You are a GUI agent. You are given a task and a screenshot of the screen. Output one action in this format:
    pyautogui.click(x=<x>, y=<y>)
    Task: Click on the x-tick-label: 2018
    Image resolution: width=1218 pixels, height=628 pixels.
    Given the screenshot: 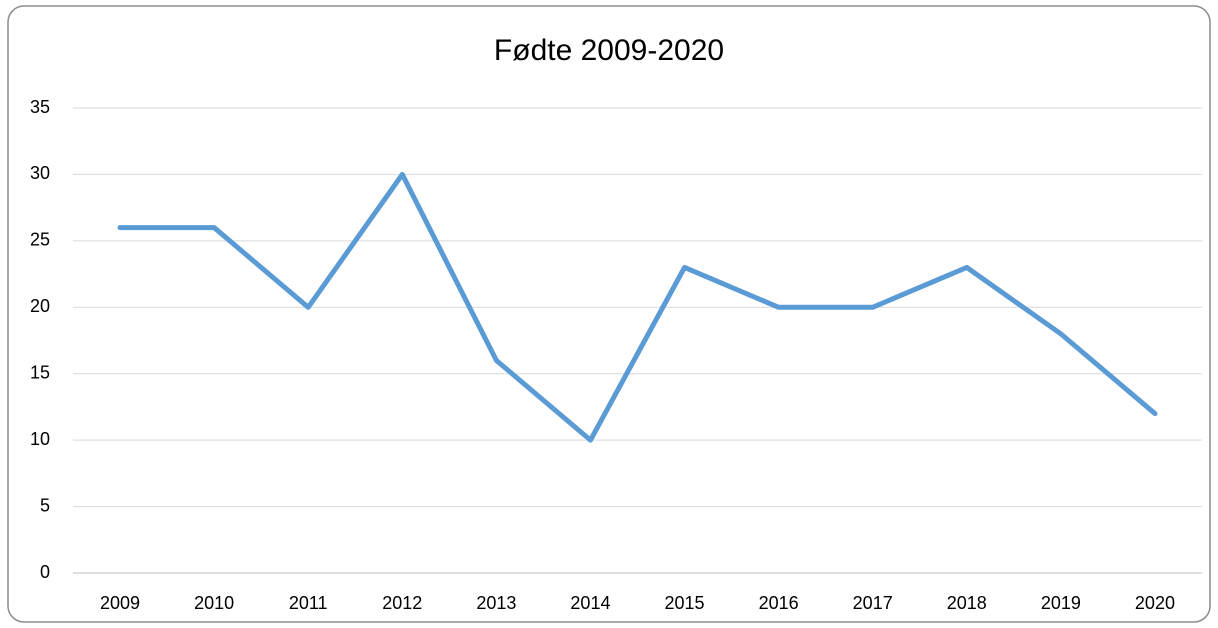 What is the action you would take?
    pyautogui.click(x=967, y=603)
    